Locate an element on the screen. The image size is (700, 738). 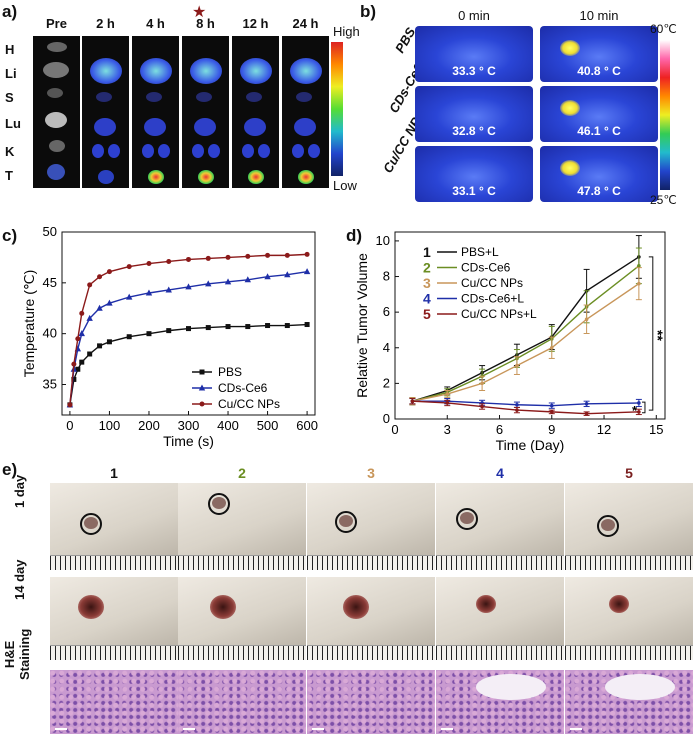
legend-marker is located at coordinates (202, 404).